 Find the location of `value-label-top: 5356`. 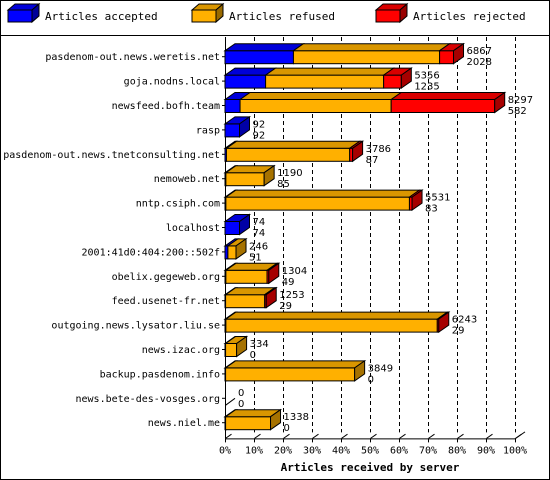

value-label-top: 5356 is located at coordinates (426, 76).